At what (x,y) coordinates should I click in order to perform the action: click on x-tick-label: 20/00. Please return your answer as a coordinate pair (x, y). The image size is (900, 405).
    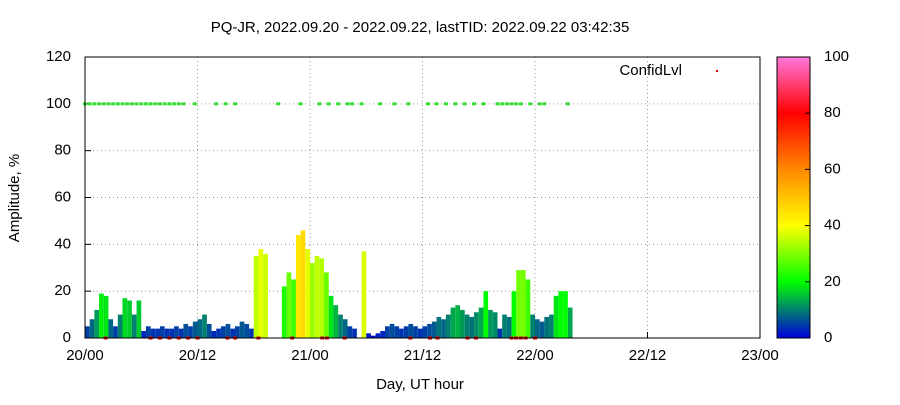
    Looking at the image, I should click on (85, 355).